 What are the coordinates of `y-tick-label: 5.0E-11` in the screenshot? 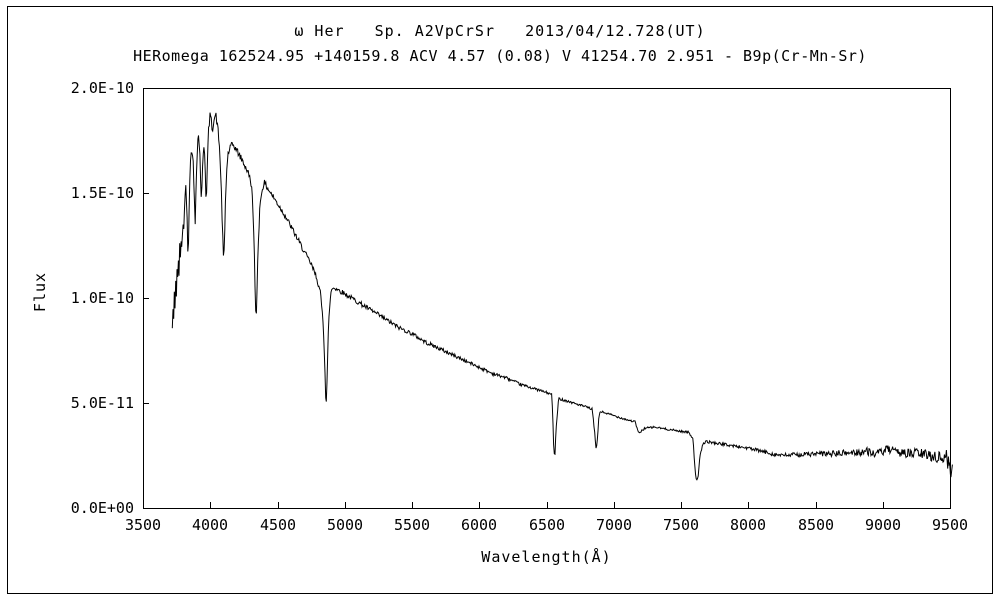 It's located at (102, 403).